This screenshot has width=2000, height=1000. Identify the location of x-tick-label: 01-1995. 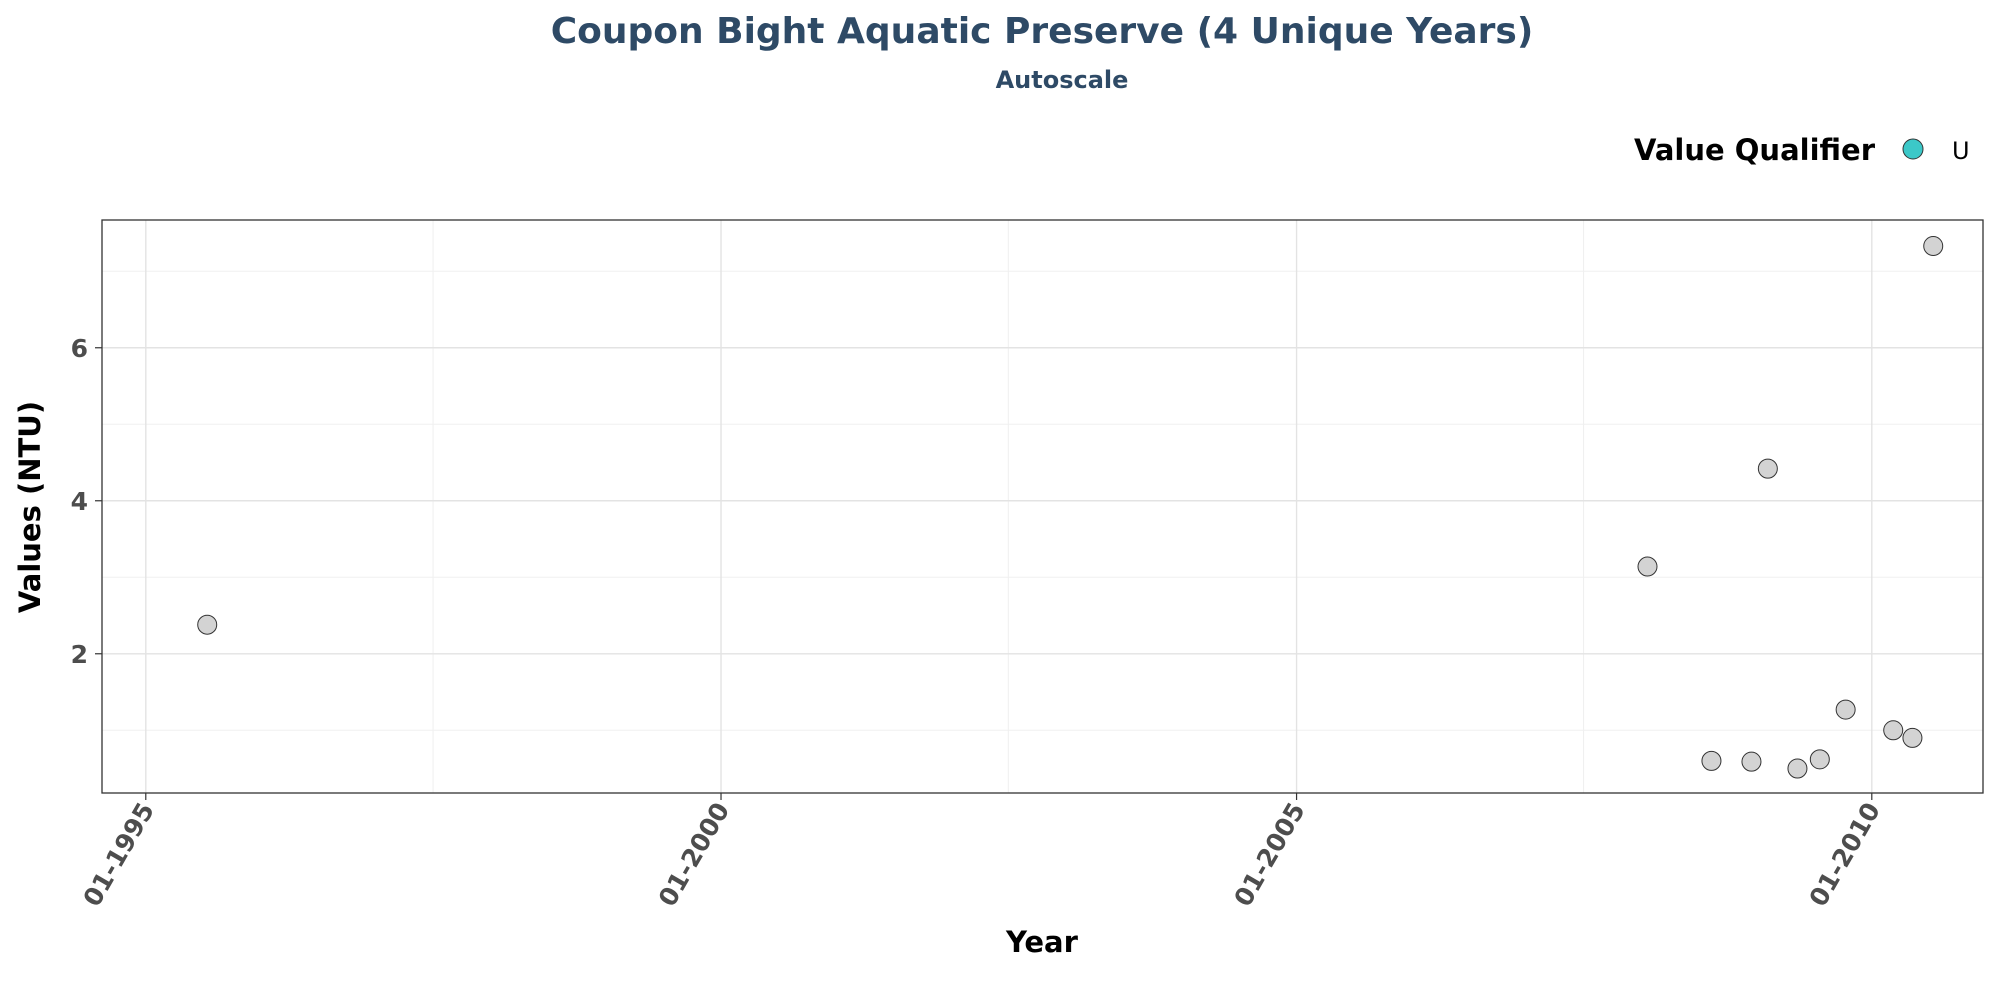
(118, 855).